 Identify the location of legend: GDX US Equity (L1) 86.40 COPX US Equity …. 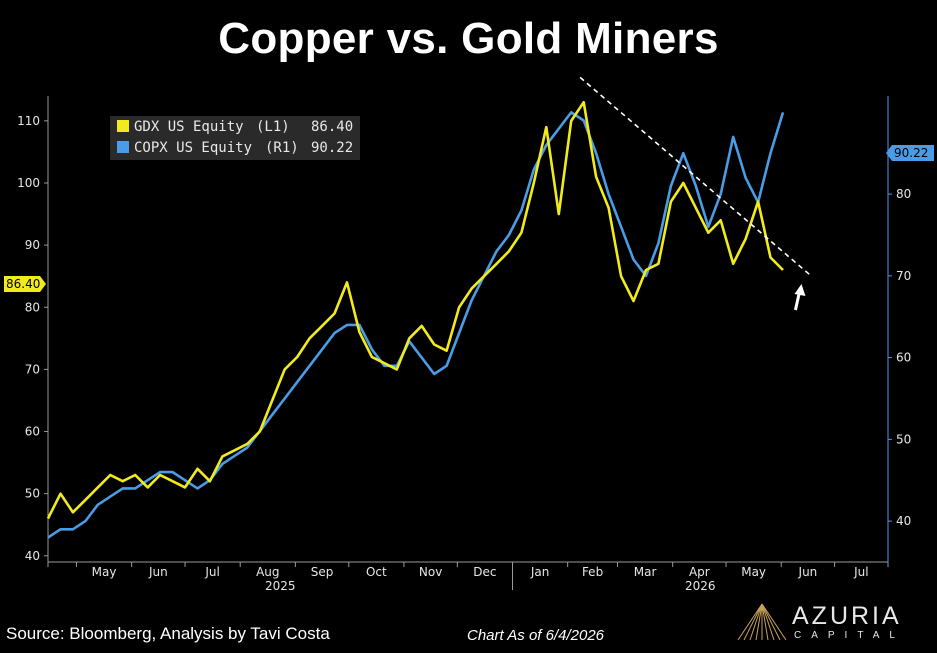
(235, 138).